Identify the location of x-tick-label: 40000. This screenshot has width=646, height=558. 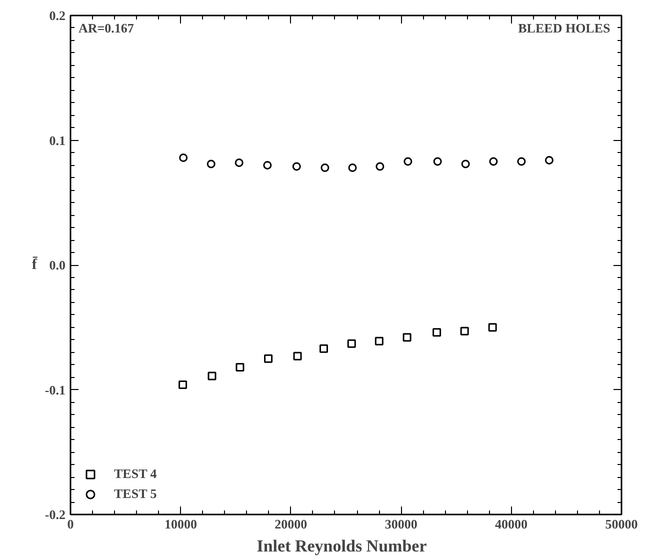
(511, 524).